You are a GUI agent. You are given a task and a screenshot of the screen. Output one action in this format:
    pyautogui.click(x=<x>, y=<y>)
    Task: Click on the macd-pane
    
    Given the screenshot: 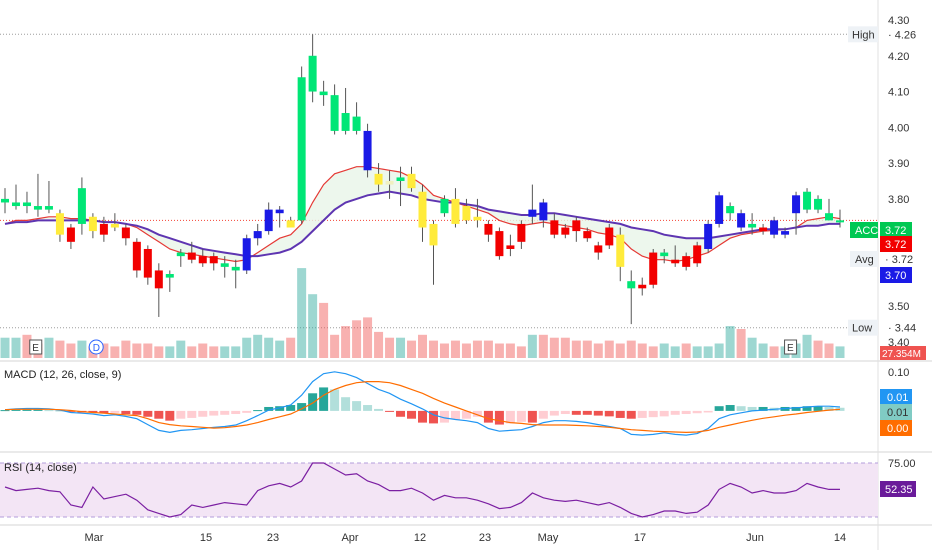 What is the action you would take?
    pyautogui.click(x=422, y=403)
    